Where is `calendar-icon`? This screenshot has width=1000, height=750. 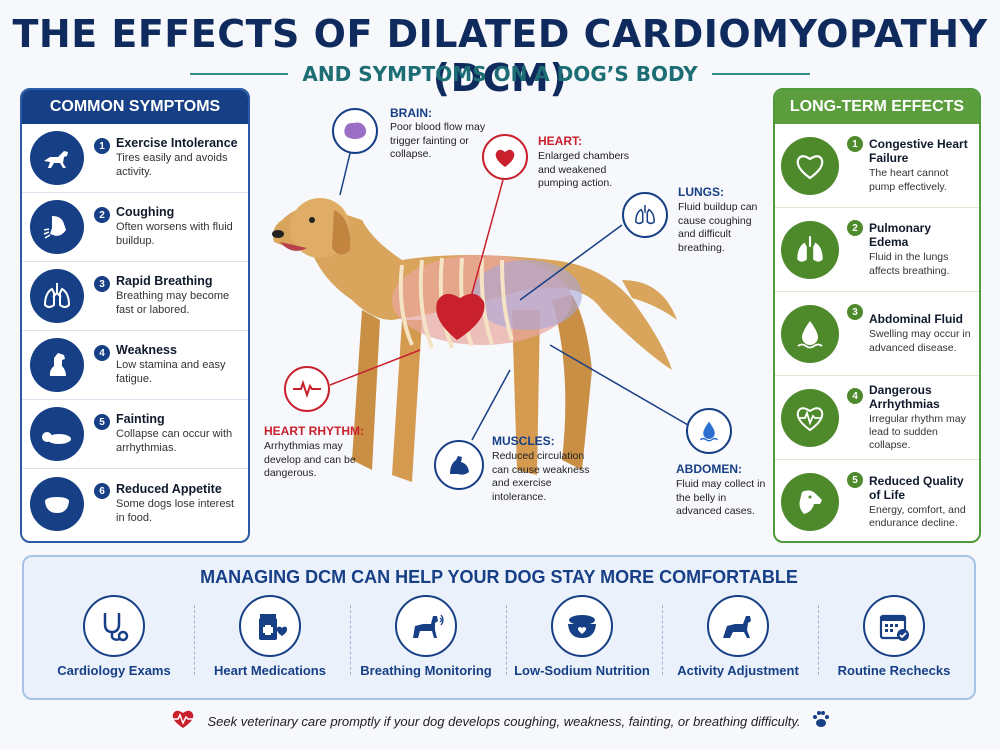 calendar-icon is located at coordinates (894, 626).